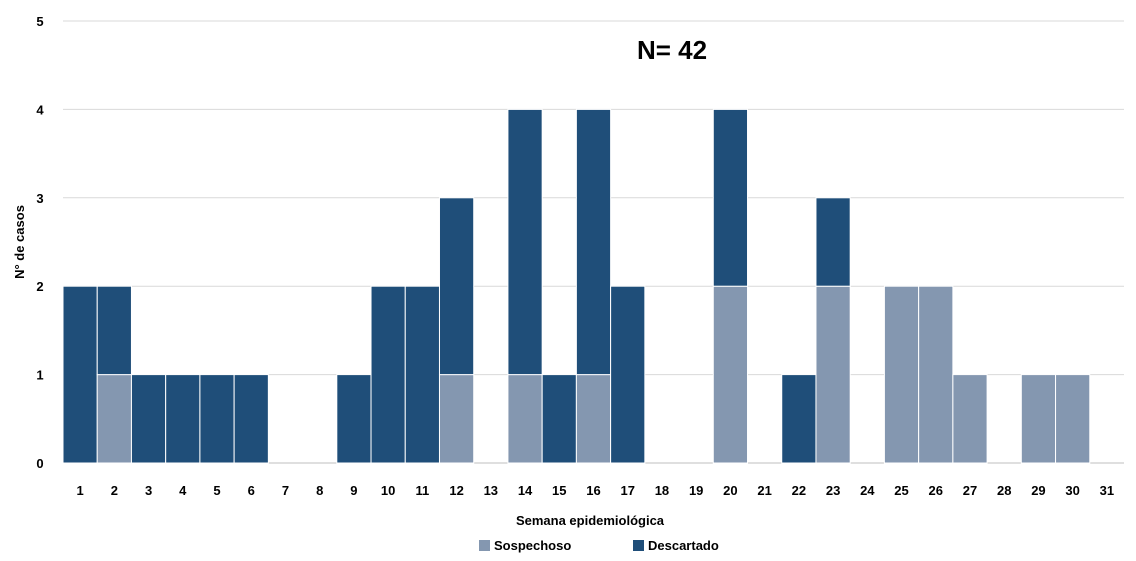  What do you see at coordinates (388, 490) in the screenshot?
I see `x-tick-label-10: 10` at bounding box center [388, 490].